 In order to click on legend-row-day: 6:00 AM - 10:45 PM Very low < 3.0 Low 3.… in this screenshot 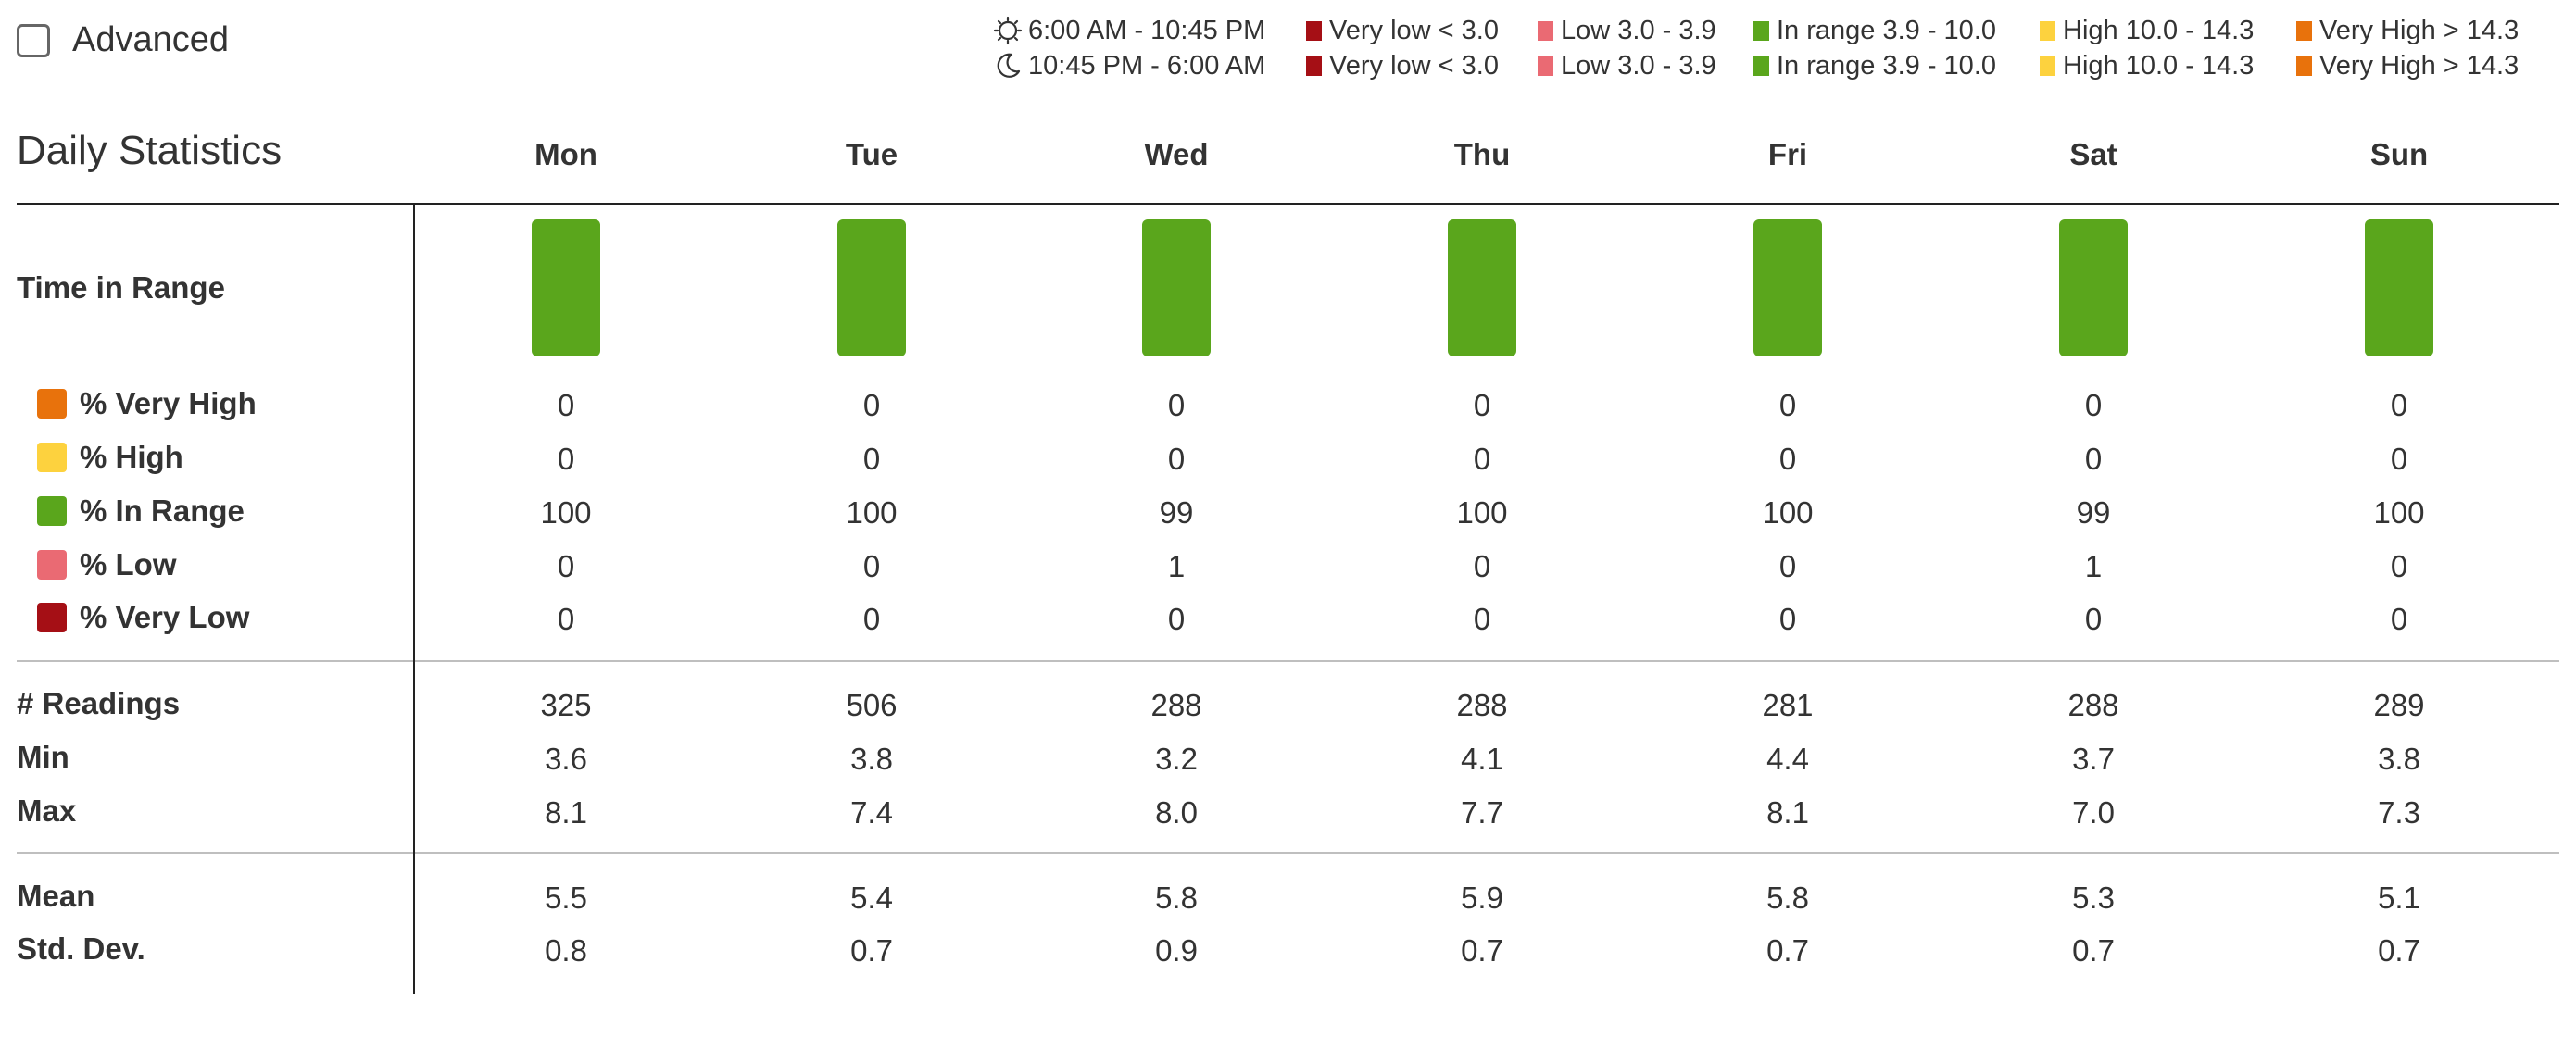, I will do `click(1769, 31)`.